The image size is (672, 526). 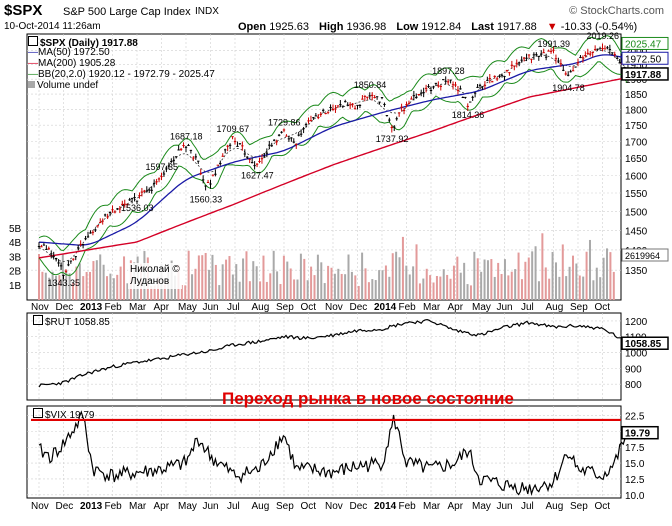 I want to click on ma50-swatch-icon: —, so click(x=33, y=52).